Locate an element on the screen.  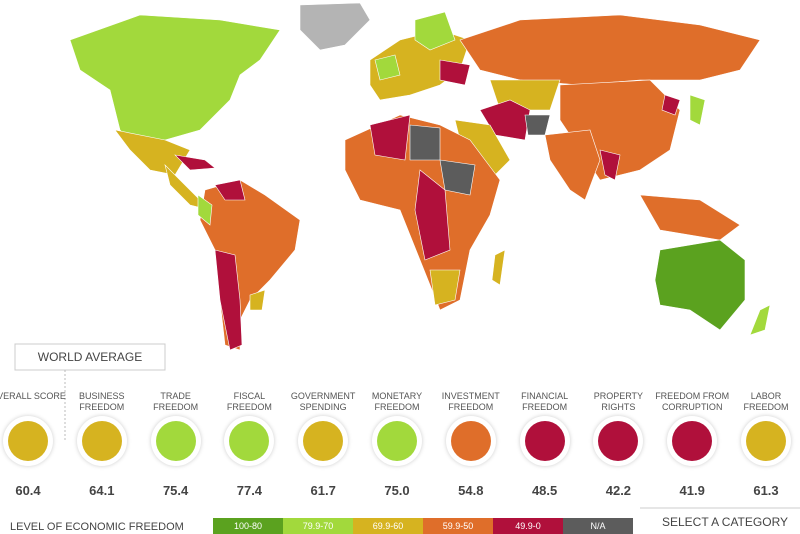
select-button is located at coordinates (720, 521).